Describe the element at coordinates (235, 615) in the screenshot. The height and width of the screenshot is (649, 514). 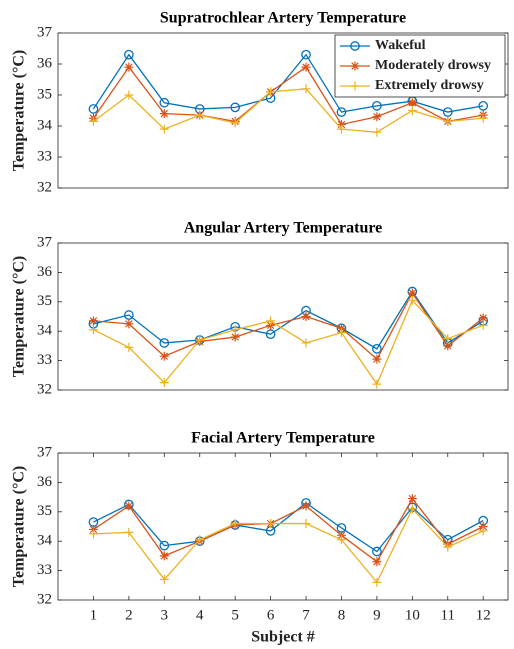
I see `x-tick-label: 5` at that location.